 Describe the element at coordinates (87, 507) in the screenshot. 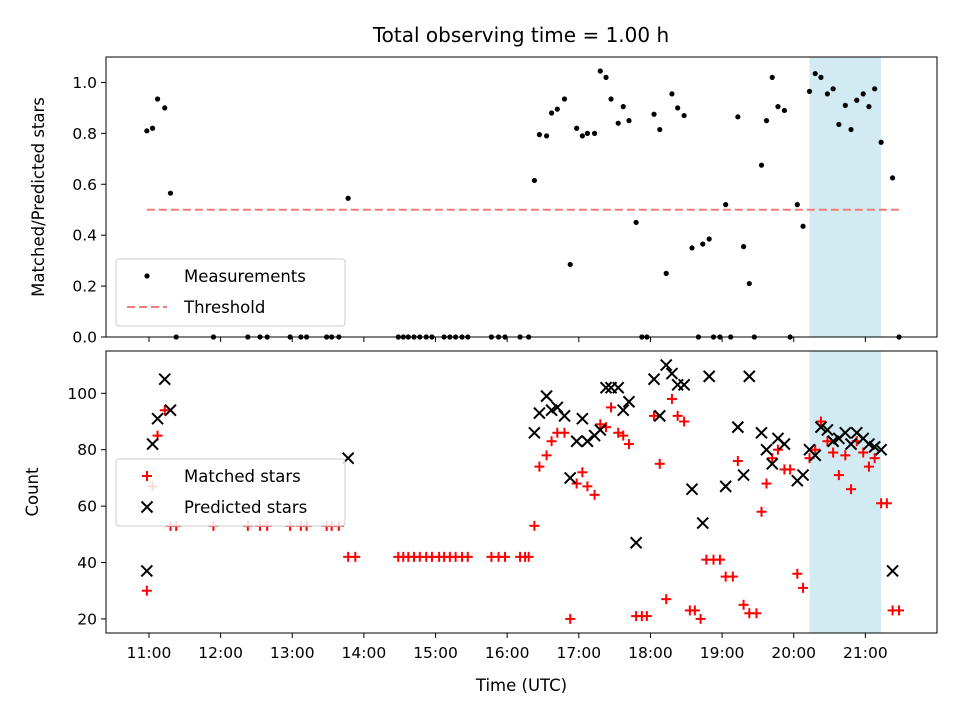

I see `count-y-tick-label: 60` at that location.